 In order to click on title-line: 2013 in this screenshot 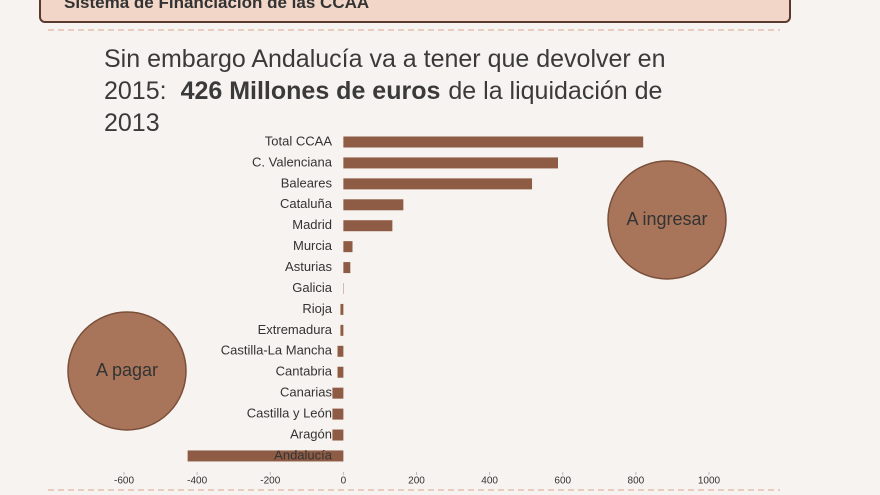, I will do `click(132, 123)`.